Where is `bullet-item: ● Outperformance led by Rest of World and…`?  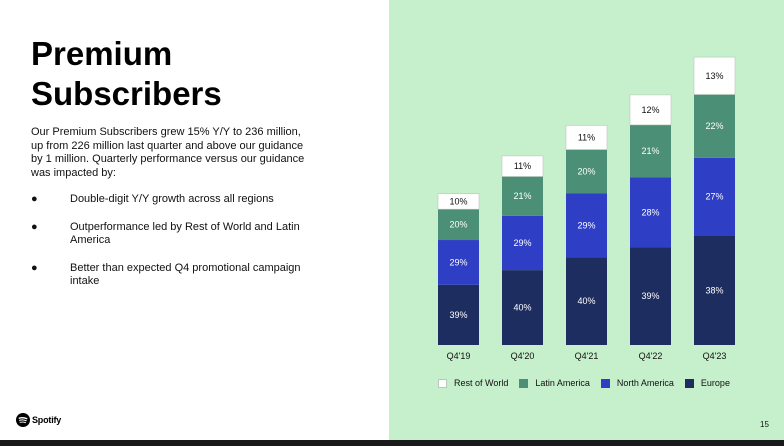
bullet-item: ● Outperformance led by Rest of World and… is located at coordinates (166, 234).